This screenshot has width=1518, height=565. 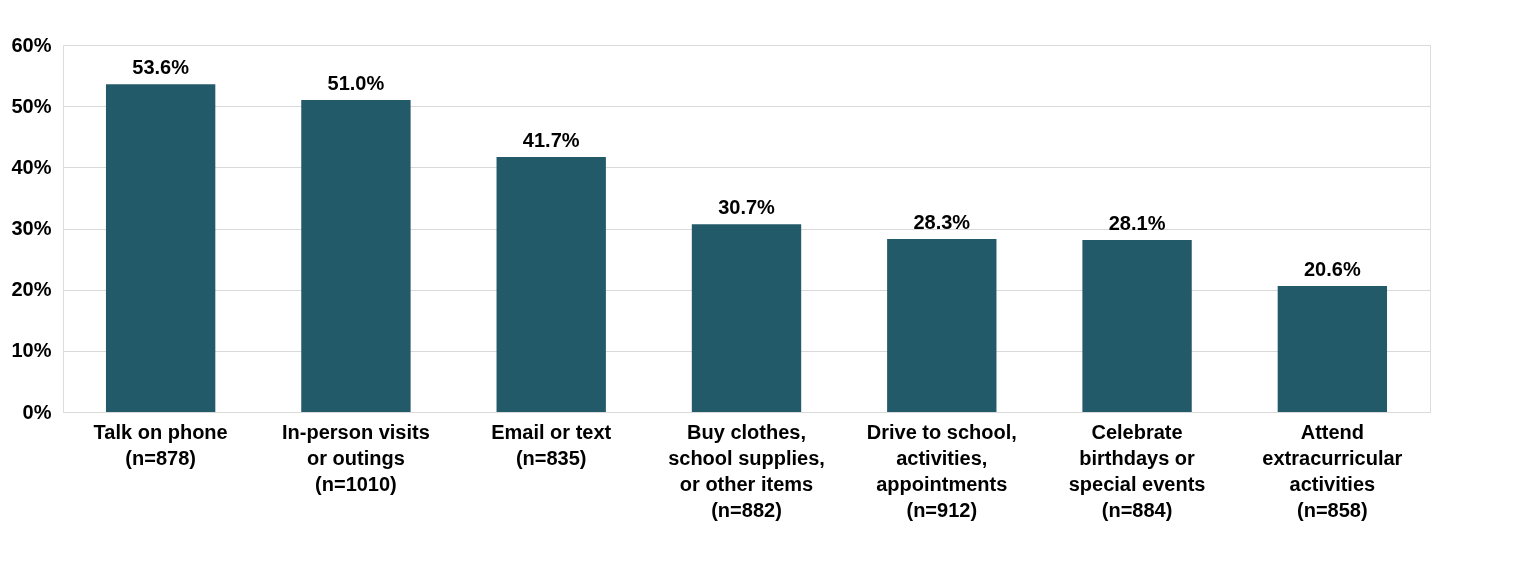 I want to click on data-label: 41.7%, so click(x=551, y=139).